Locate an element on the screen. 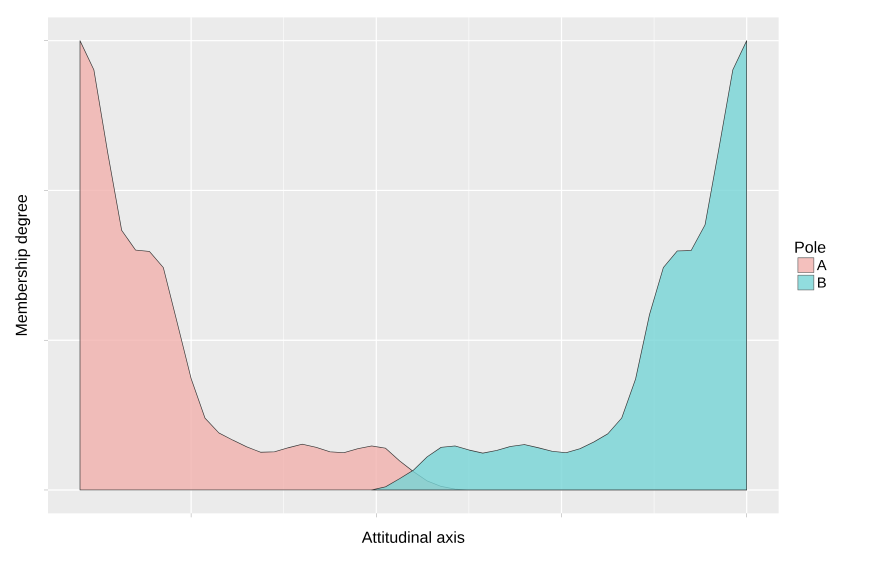  legend-label: A is located at coordinates (821, 265).